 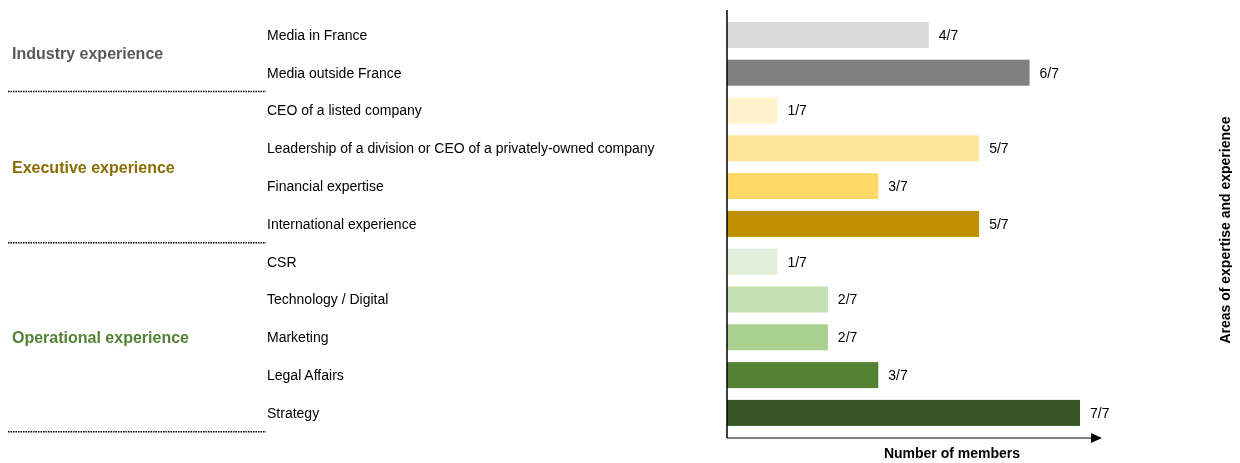 What do you see at coordinates (317, 34) in the screenshot?
I see `y-tick-label: Media in France` at bounding box center [317, 34].